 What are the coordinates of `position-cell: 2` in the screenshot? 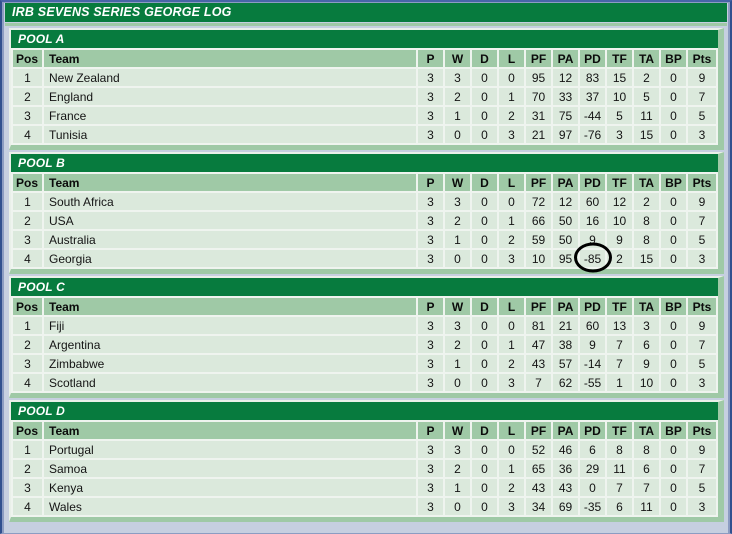 It's located at (27, 96).